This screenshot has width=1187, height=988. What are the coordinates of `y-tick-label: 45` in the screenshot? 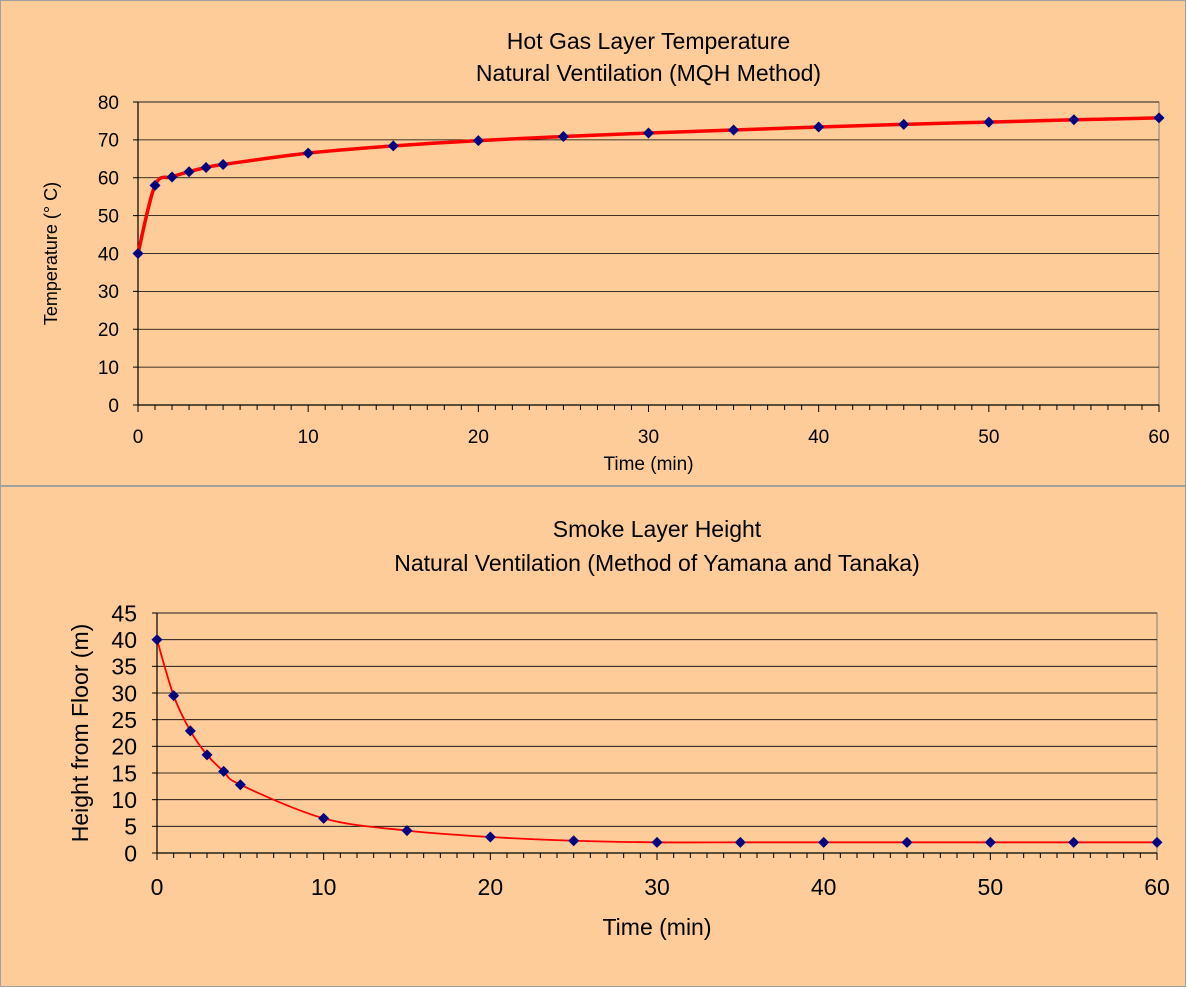 It's located at (124, 613).